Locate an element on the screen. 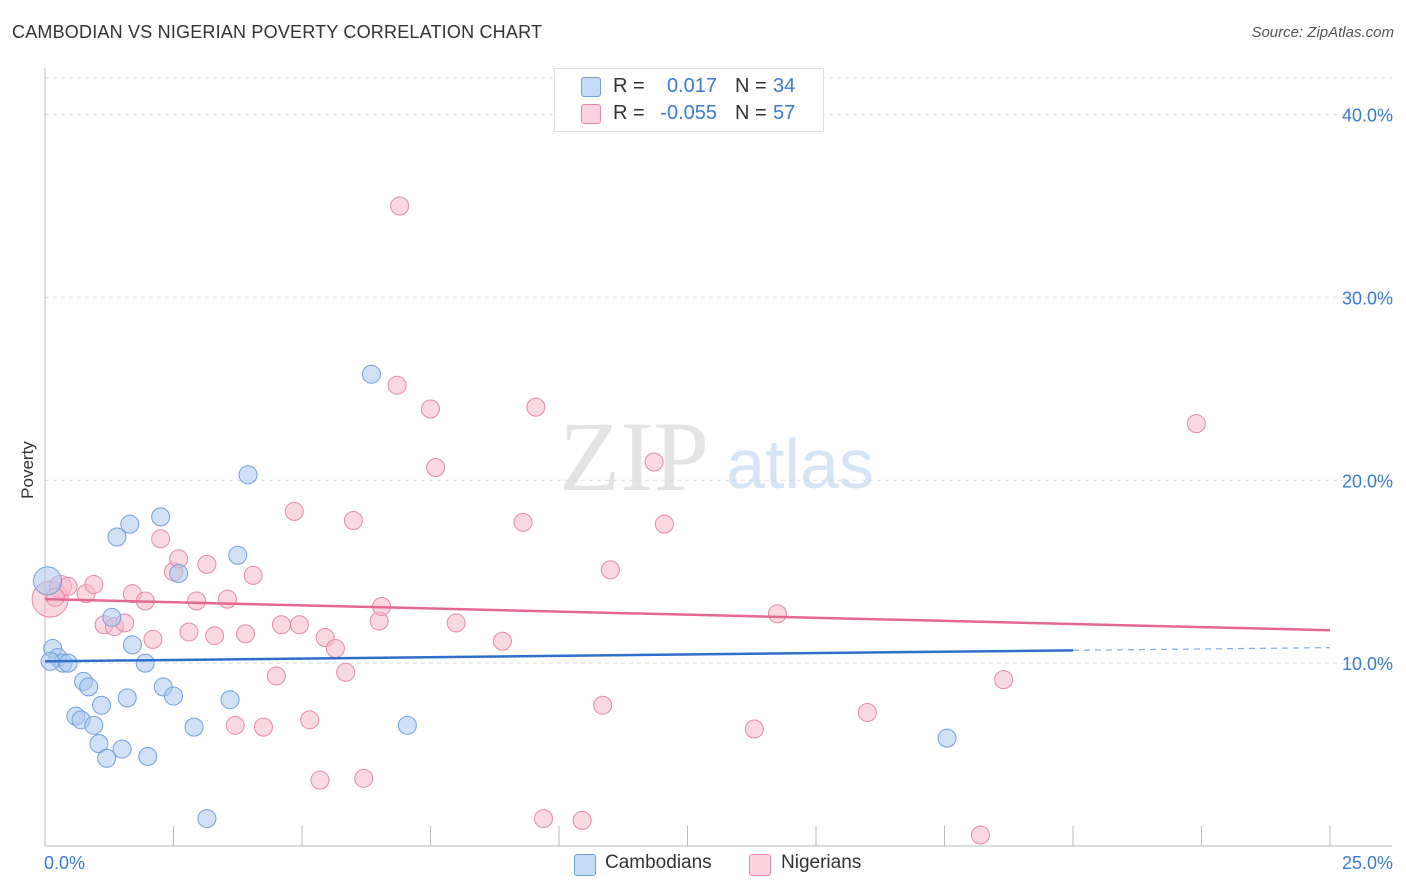 Image resolution: width=1406 pixels, height=892 pixels. y-tick-label: 30.0% is located at coordinates (1367, 298).